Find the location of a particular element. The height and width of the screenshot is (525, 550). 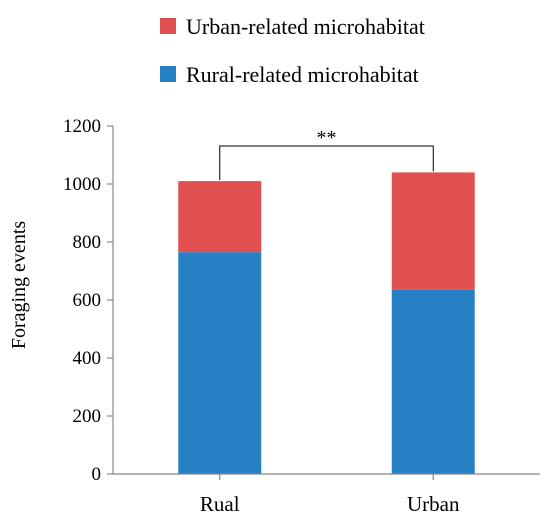

y-tick-label: 800 is located at coordinates (87, 242).